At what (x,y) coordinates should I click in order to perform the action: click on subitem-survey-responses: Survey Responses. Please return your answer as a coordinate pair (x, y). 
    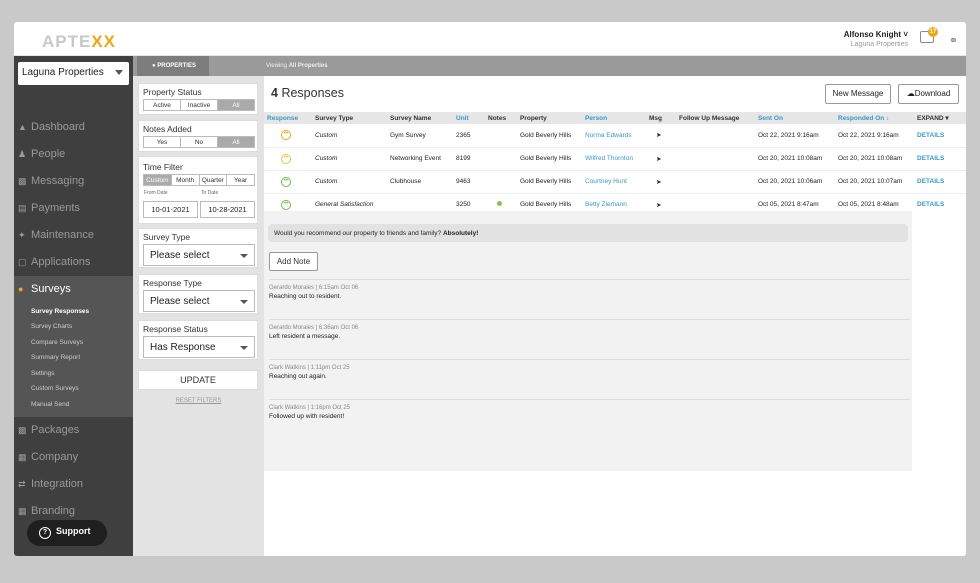
    Looking at the image, I should click on (60, 311).